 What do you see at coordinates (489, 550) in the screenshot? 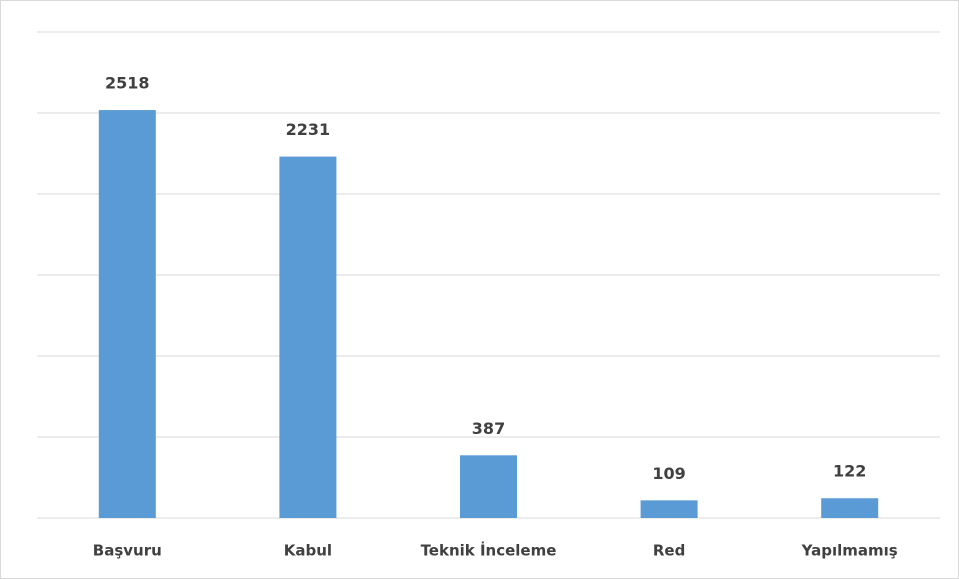
I see `x-tick-label: Teknik İnceleme` at bounding box center [489, 550].